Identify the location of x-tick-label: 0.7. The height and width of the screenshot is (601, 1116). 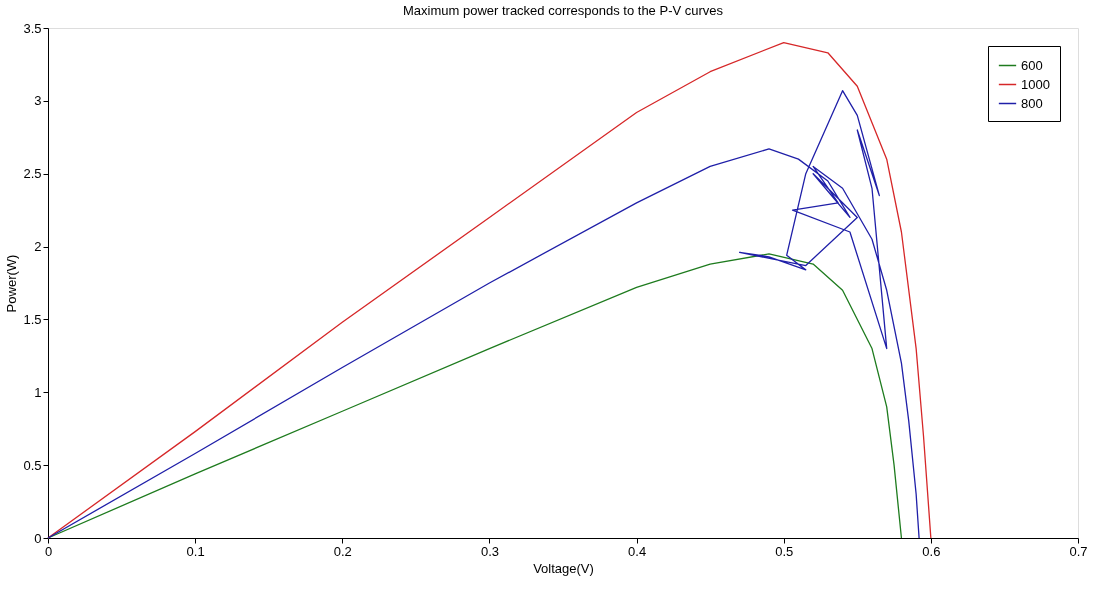
(1078, 551).